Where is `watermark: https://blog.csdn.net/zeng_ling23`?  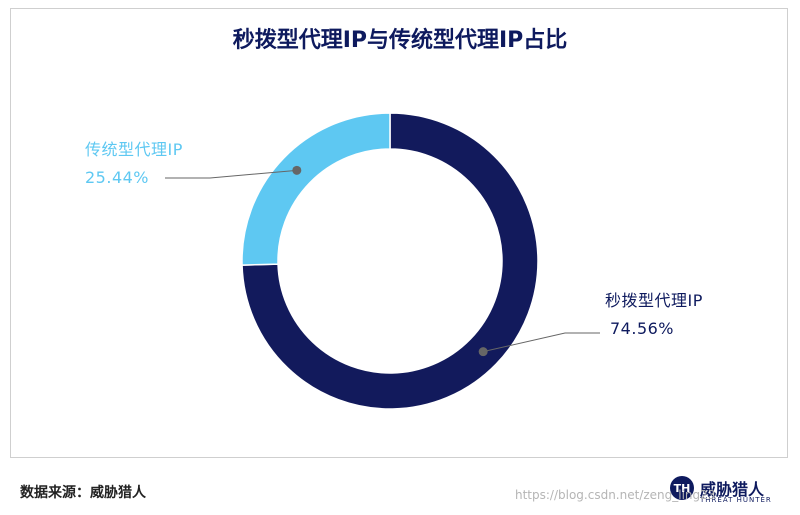
watermark: https://blog.csdn.net/zeng_ling23 is located at coordinates (615, 495).